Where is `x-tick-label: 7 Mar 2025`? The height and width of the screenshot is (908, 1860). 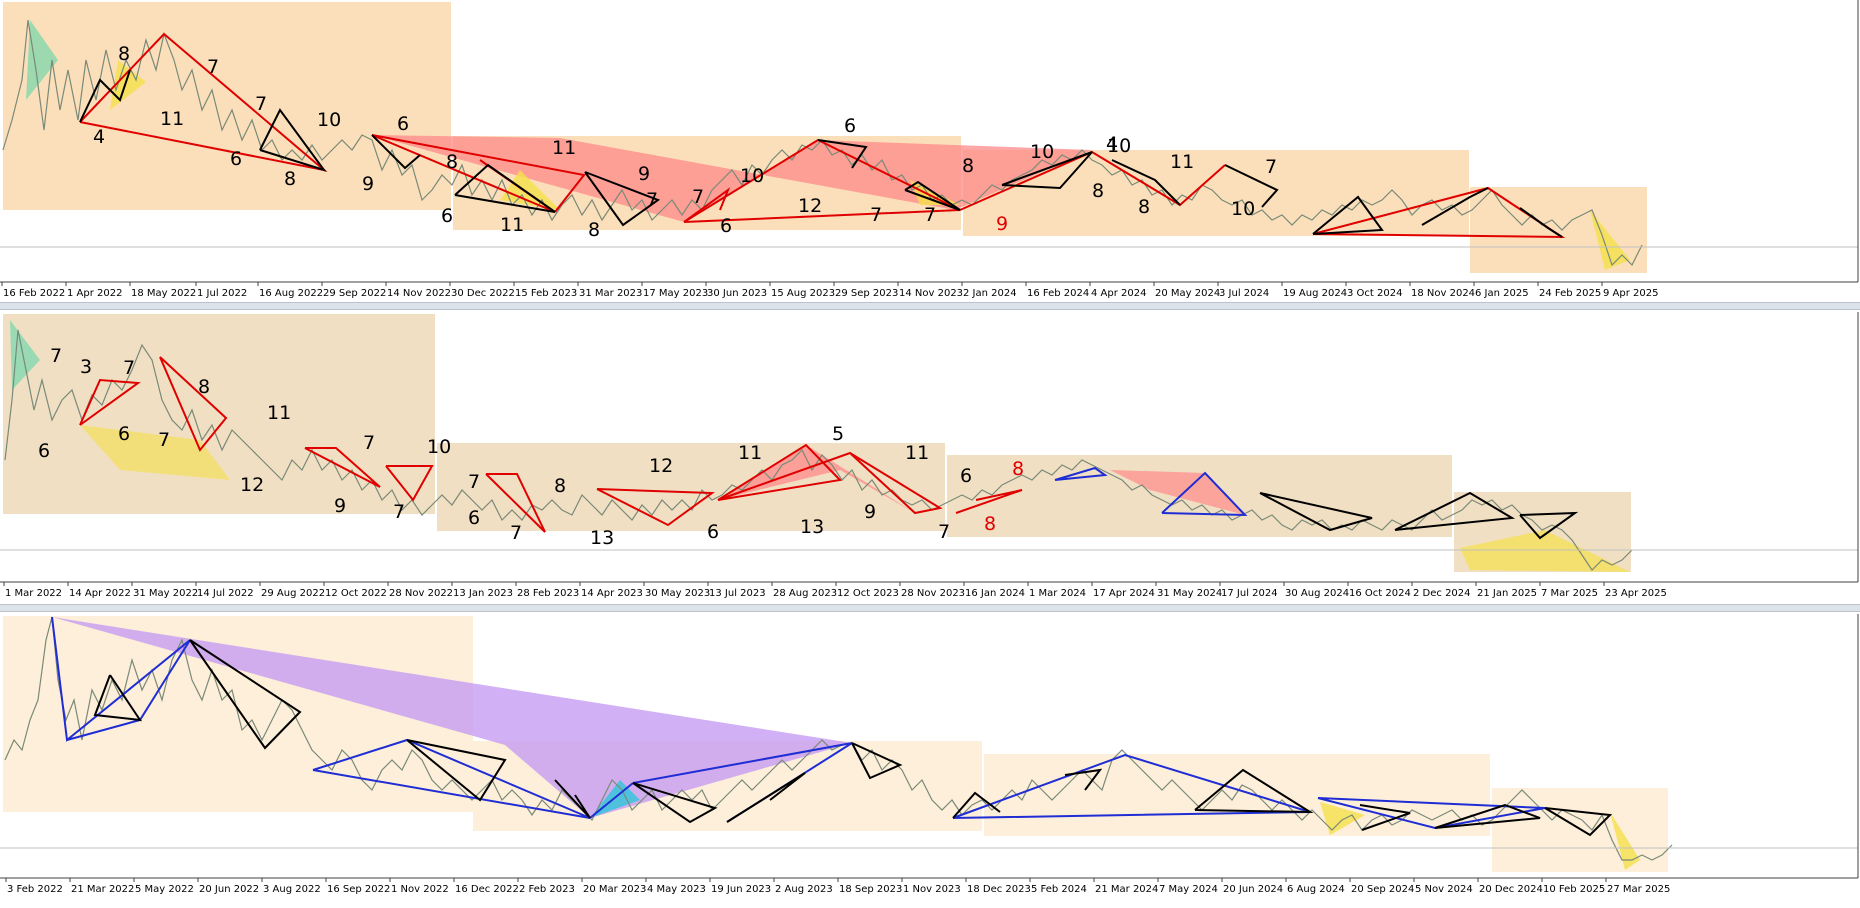 x-tick-label: 7 Mar 2025 is located at coordinates (1569, 593).